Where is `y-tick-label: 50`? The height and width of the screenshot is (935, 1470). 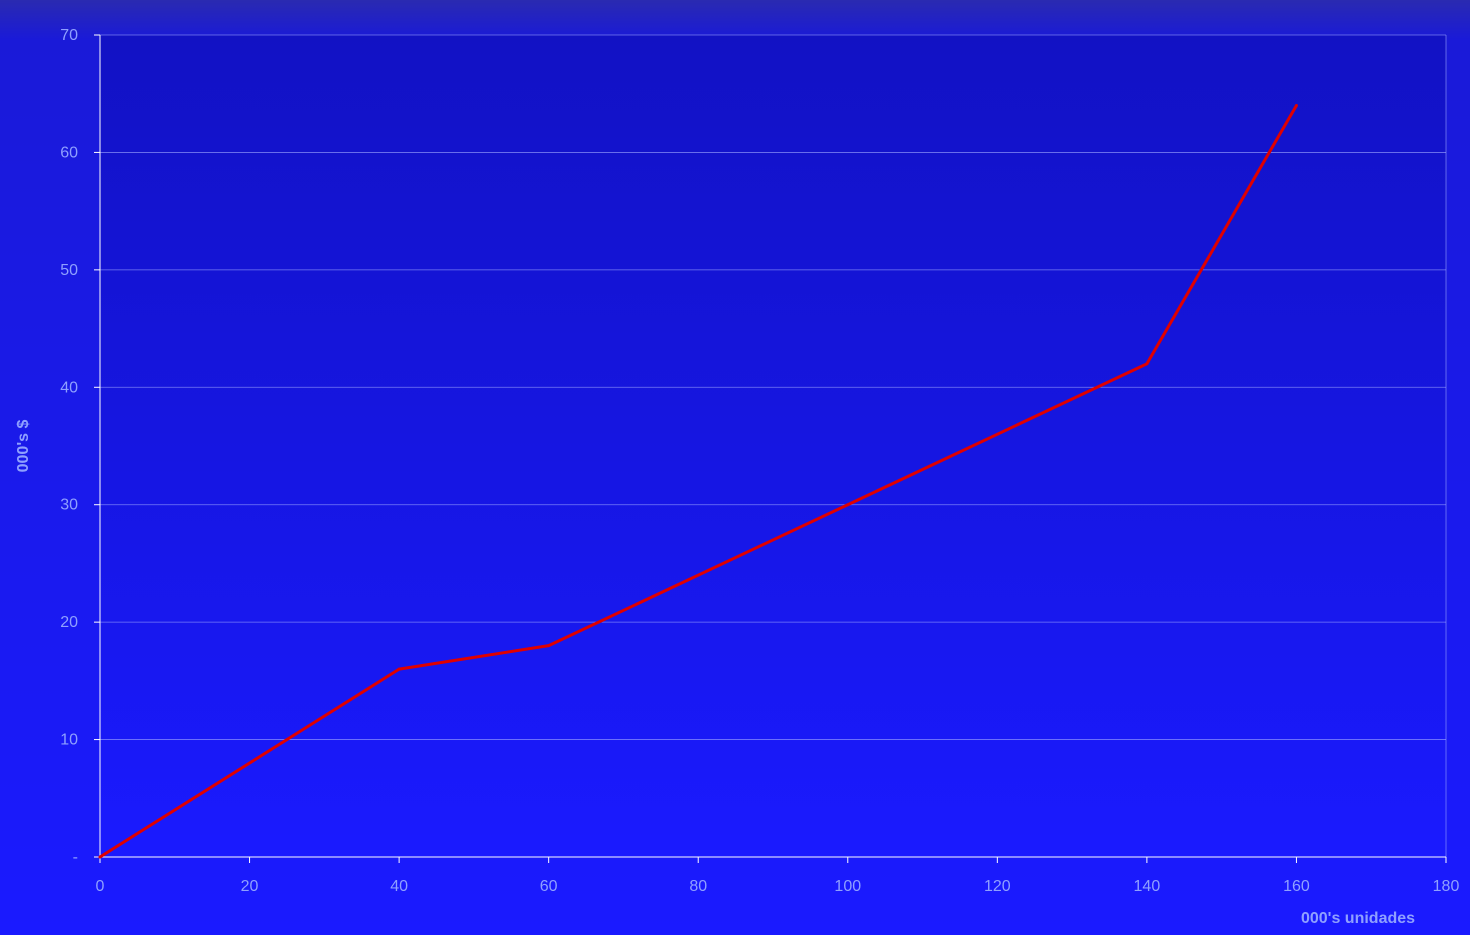
y-tick-label: 50 is located at coordinates (69, 270).